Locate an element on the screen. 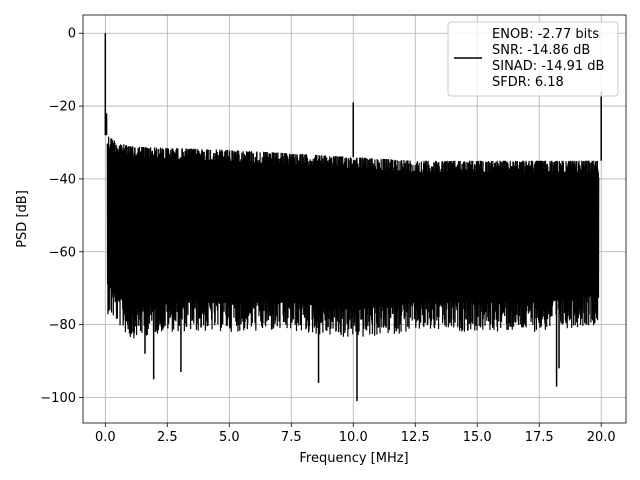 The height and width of the screenshot is (480, 640). y-tick-label: 0 is located at coordinates (72, 34).